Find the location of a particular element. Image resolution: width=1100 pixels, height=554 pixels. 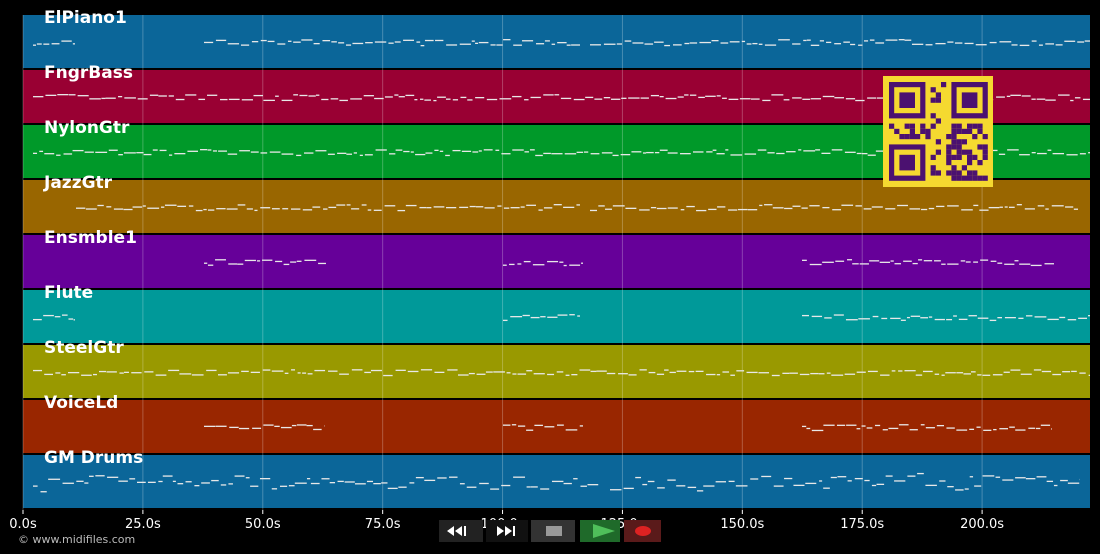

play-icon is located at coordinates (604, 531).